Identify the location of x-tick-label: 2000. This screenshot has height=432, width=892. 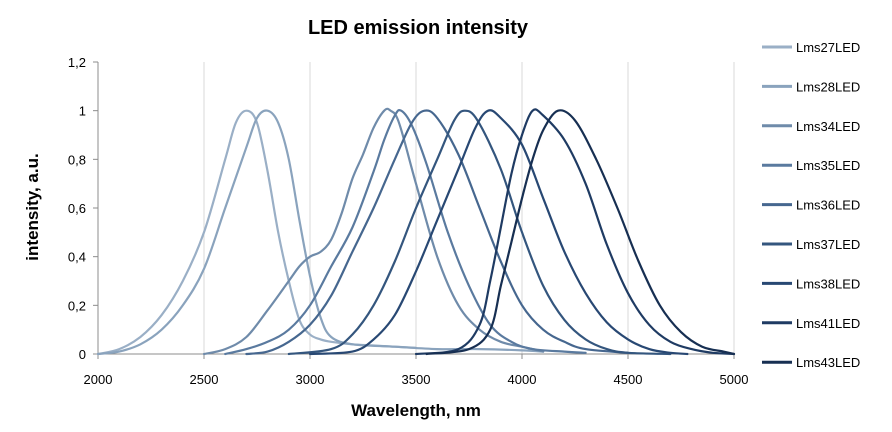
(98, 379).